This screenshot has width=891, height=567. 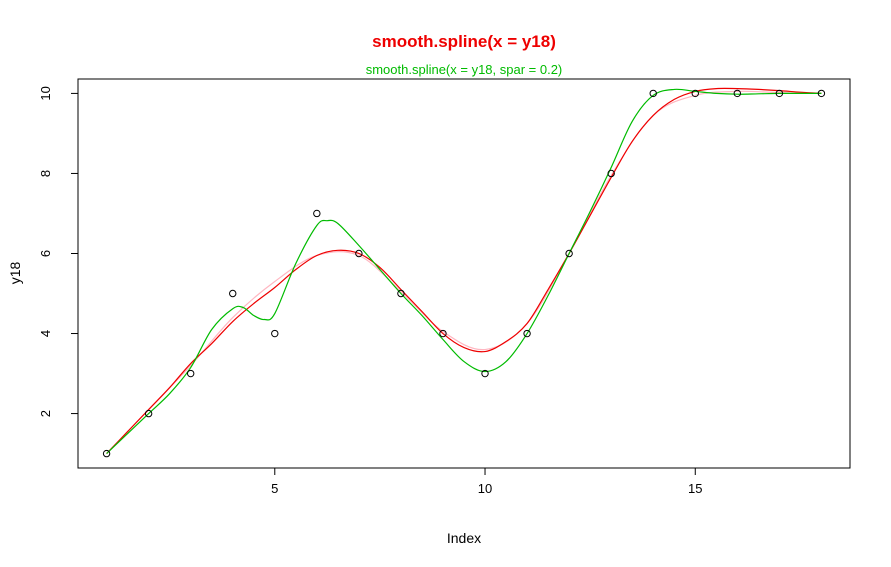 I want to click on y-tick-label: 2, so click(x=45, y=413).